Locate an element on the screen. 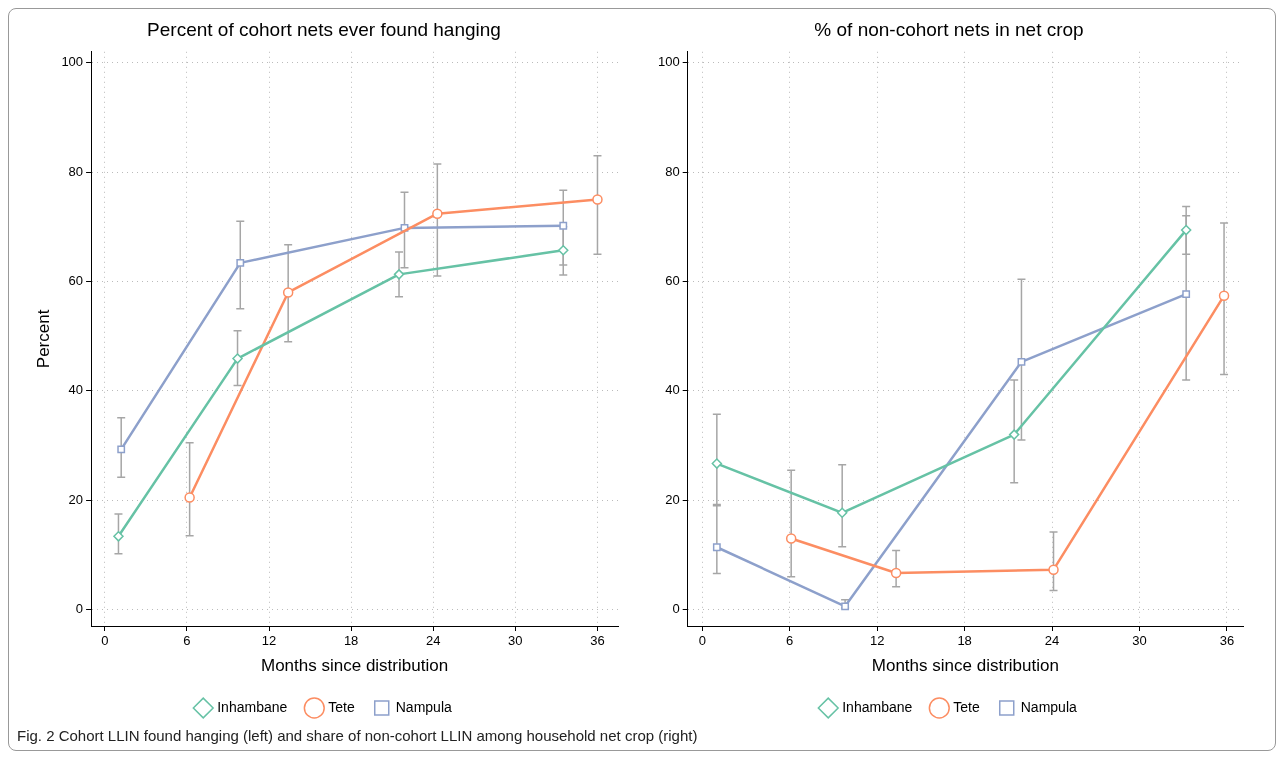 The image size is (1284, 778). chart-title: % of non-cohort nets in net crop is located at coordinates (948, 29).